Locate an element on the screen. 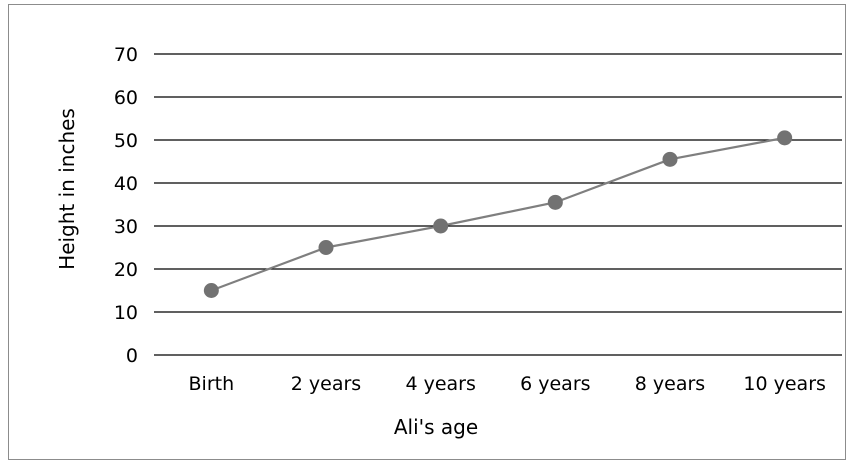 The image size is (850, 460). y-tick-label: 60 is located at coordinates (126, 98).